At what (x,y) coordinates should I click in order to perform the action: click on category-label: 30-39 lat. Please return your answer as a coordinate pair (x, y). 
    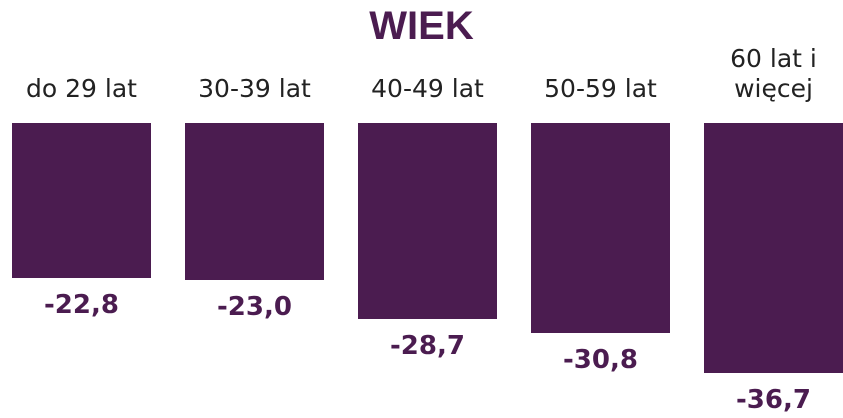
    Looking at the image, I should click on (254, 88).